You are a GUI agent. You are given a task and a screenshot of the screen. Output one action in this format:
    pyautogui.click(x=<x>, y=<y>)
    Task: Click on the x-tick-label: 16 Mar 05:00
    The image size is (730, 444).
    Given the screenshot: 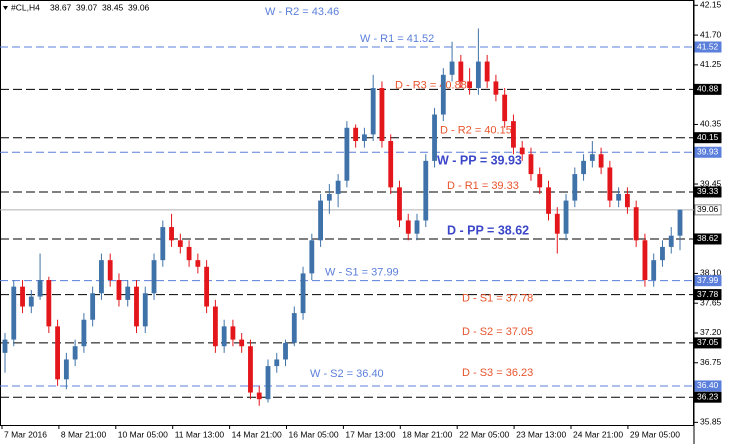 What is the action you would take?
    pyautogui.click(x=314, y=434)
    